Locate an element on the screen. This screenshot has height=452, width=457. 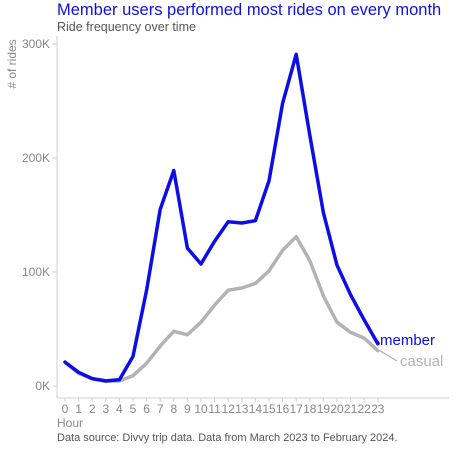
series-label-member: member is located at coordinates (407, 340).